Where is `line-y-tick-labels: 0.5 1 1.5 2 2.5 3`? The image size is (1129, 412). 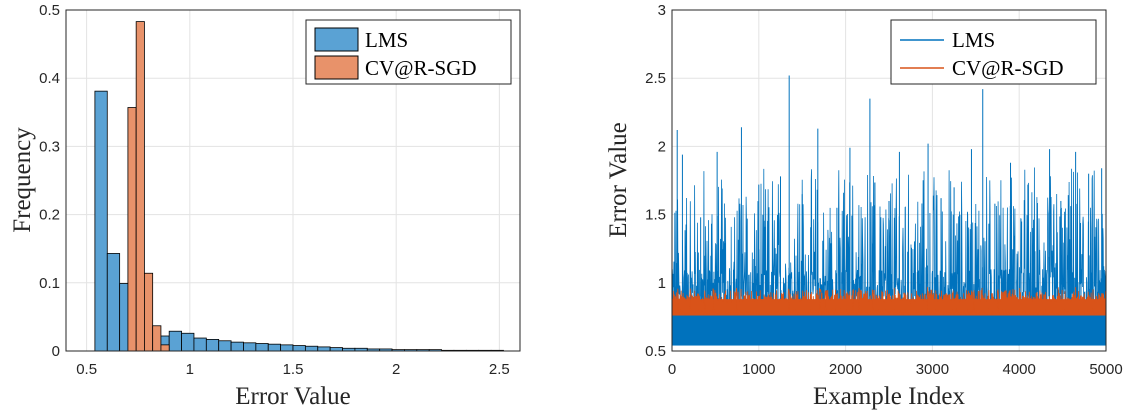 line-y-tick-labels: 0.5 1 1.5 2 2.5 3 is located at coordinates (655, 181).